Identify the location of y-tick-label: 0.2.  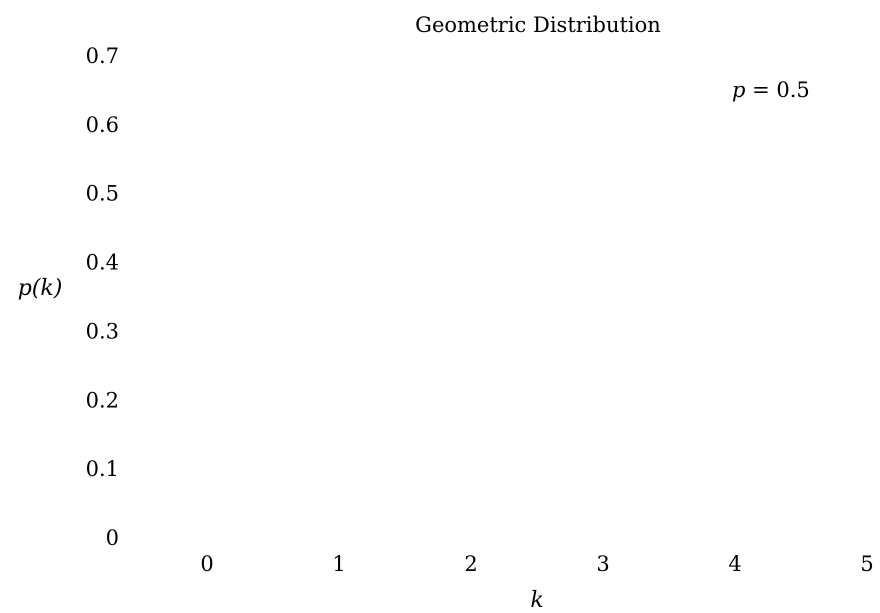
(102, 400).